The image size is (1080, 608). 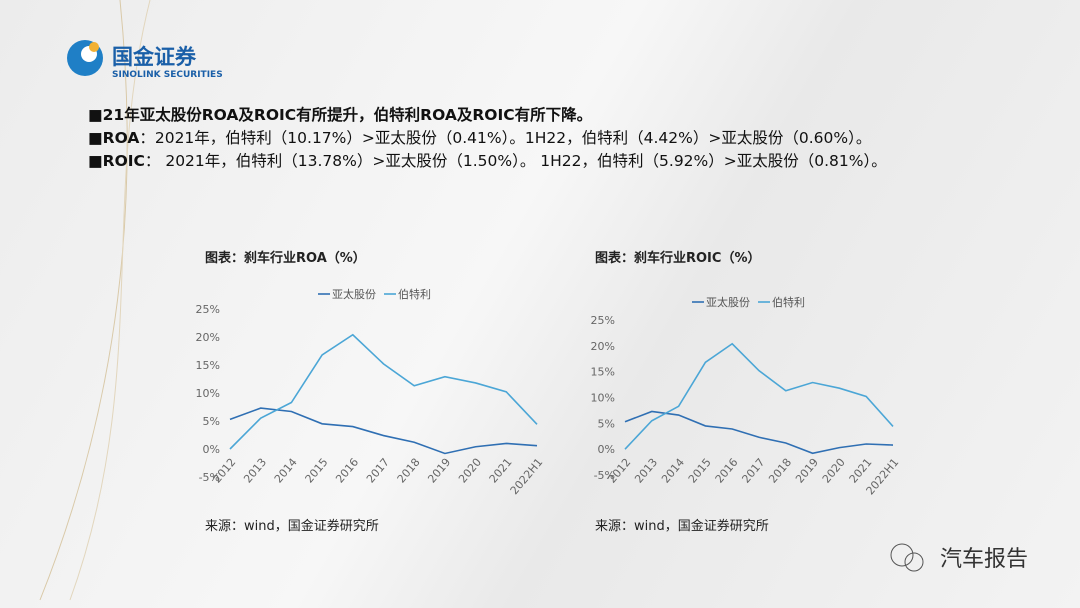 I want to click on bullet: ■21年亚太股份ROA及ROIC有所提升，伯特利ROA及ROIC有所下降。, so click(x=554, y=115).